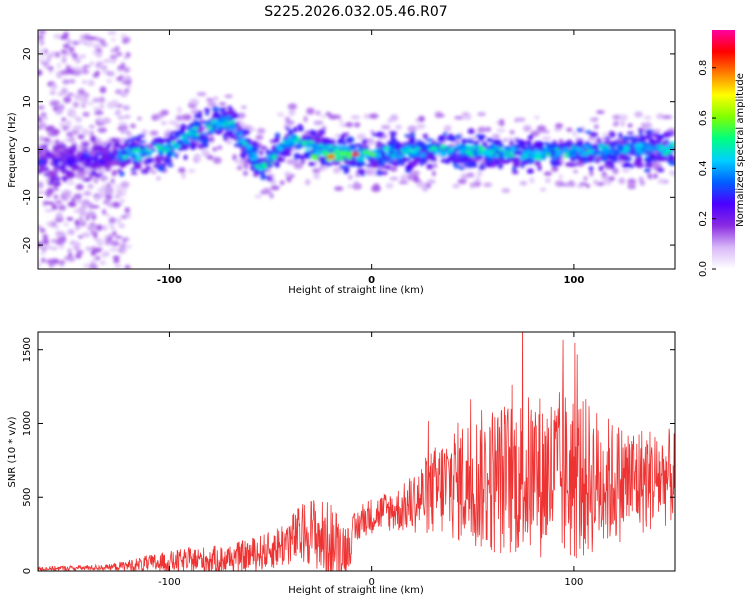 The width and height of the screenshot is (750, 600). Describe the element at coordinates (12, 451) in the screenshot. I see `snr-y-label: SNR (10 * v/v)` at that location.